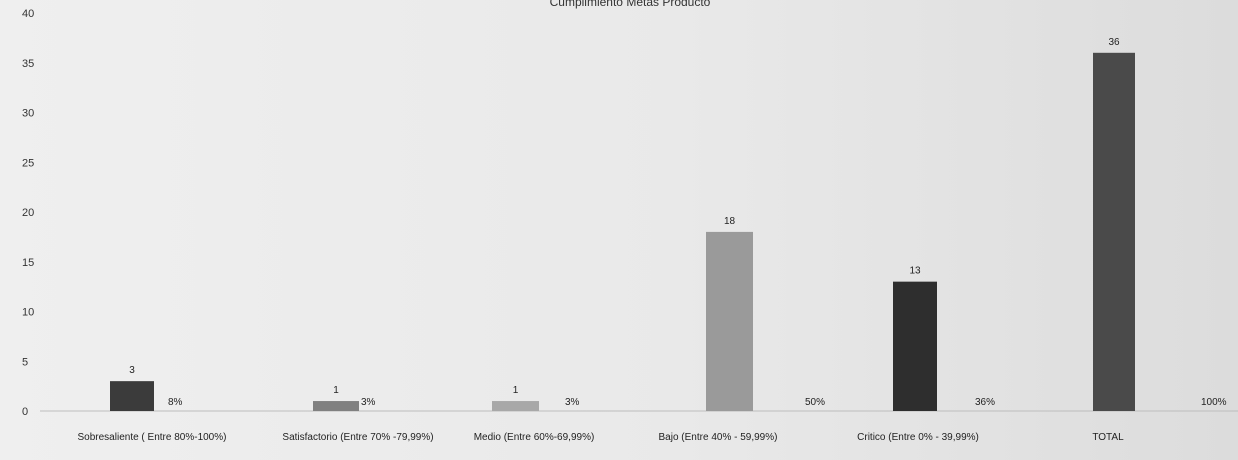 This screenshot has width=1238, height=460. I want to click on y-tick-label: 40, so click(28, 14).